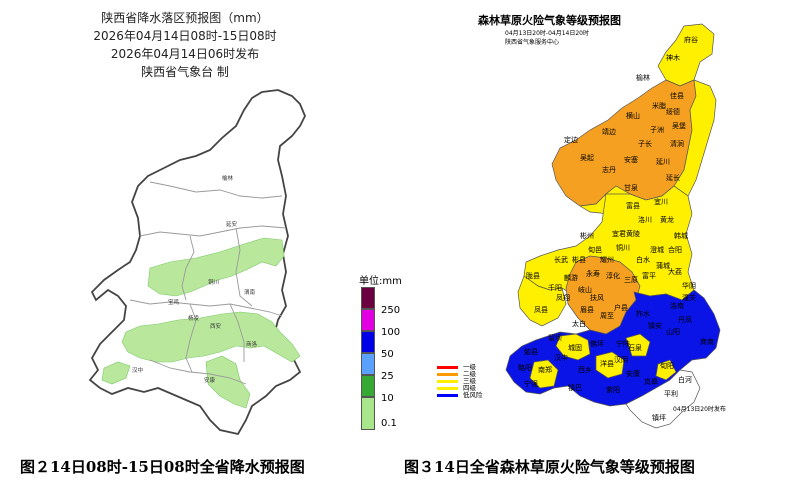 This screenshot has width=794, height=480. Describe the element at coordinates (585, 289) in the screenshot. I see `county-label: 岐山` at that location.